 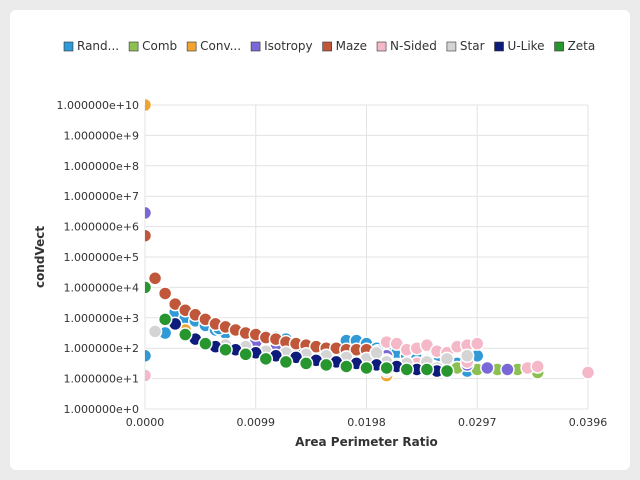 I want to click on legend-item: Maze, so click(x=344, y=46).